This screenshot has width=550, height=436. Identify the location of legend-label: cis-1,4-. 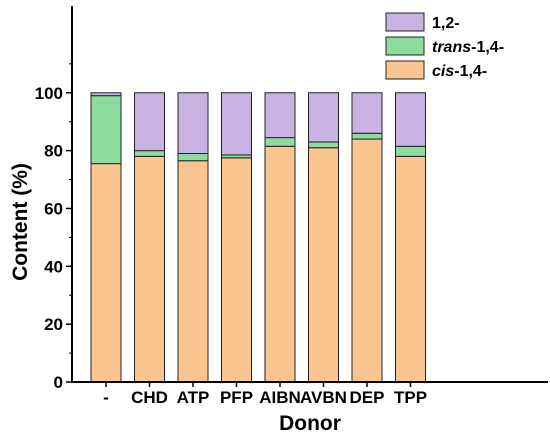
(459, 71).